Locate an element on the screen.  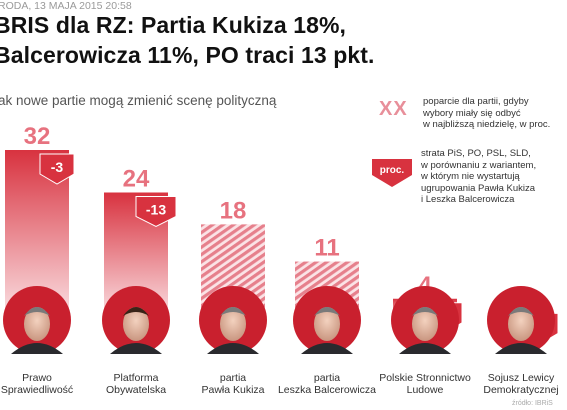
party-label: Polskie Stronnictwo Ludowe is located at coordinates (425, 384).